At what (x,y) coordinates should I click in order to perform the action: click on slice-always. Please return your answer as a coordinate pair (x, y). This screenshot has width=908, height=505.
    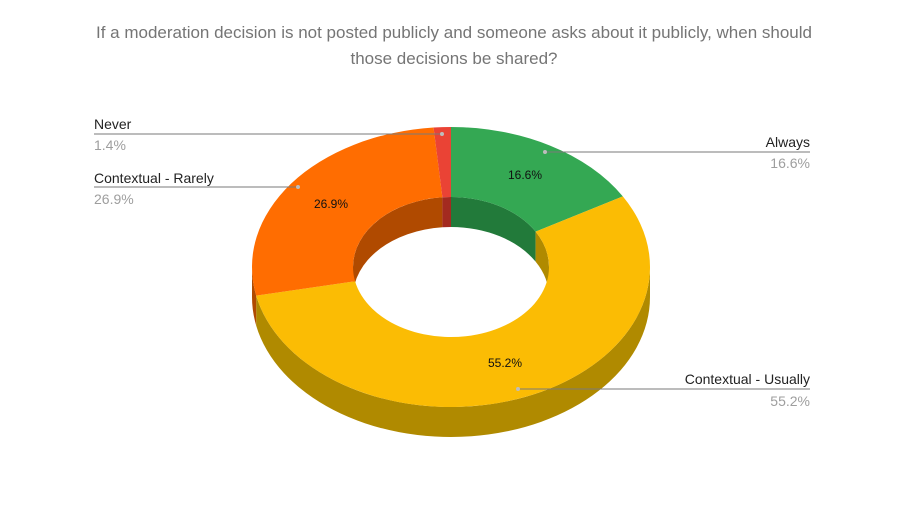
    Looking at the image, I should click on (537, 179).